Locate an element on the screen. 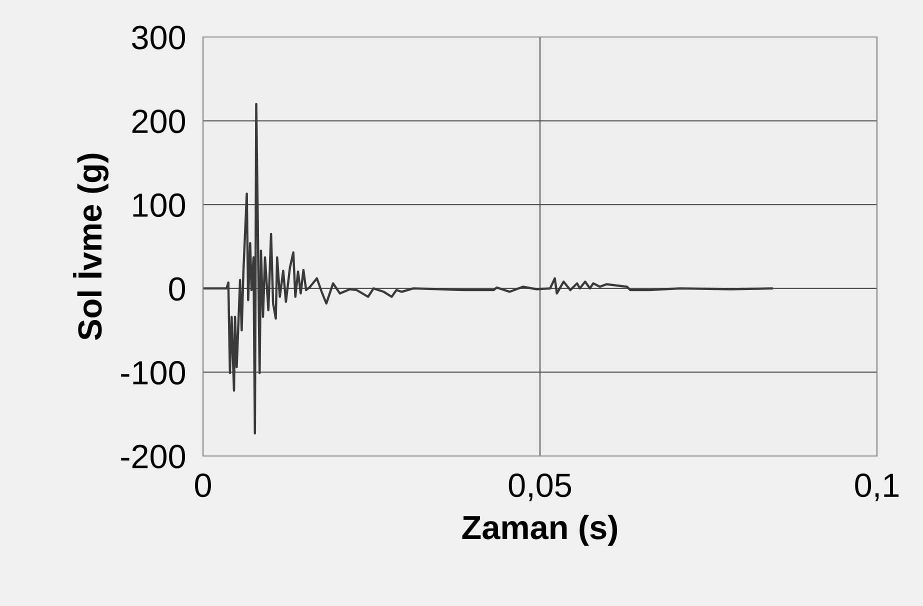  y-tick-label: 100 is located at coordinates (159, 205).